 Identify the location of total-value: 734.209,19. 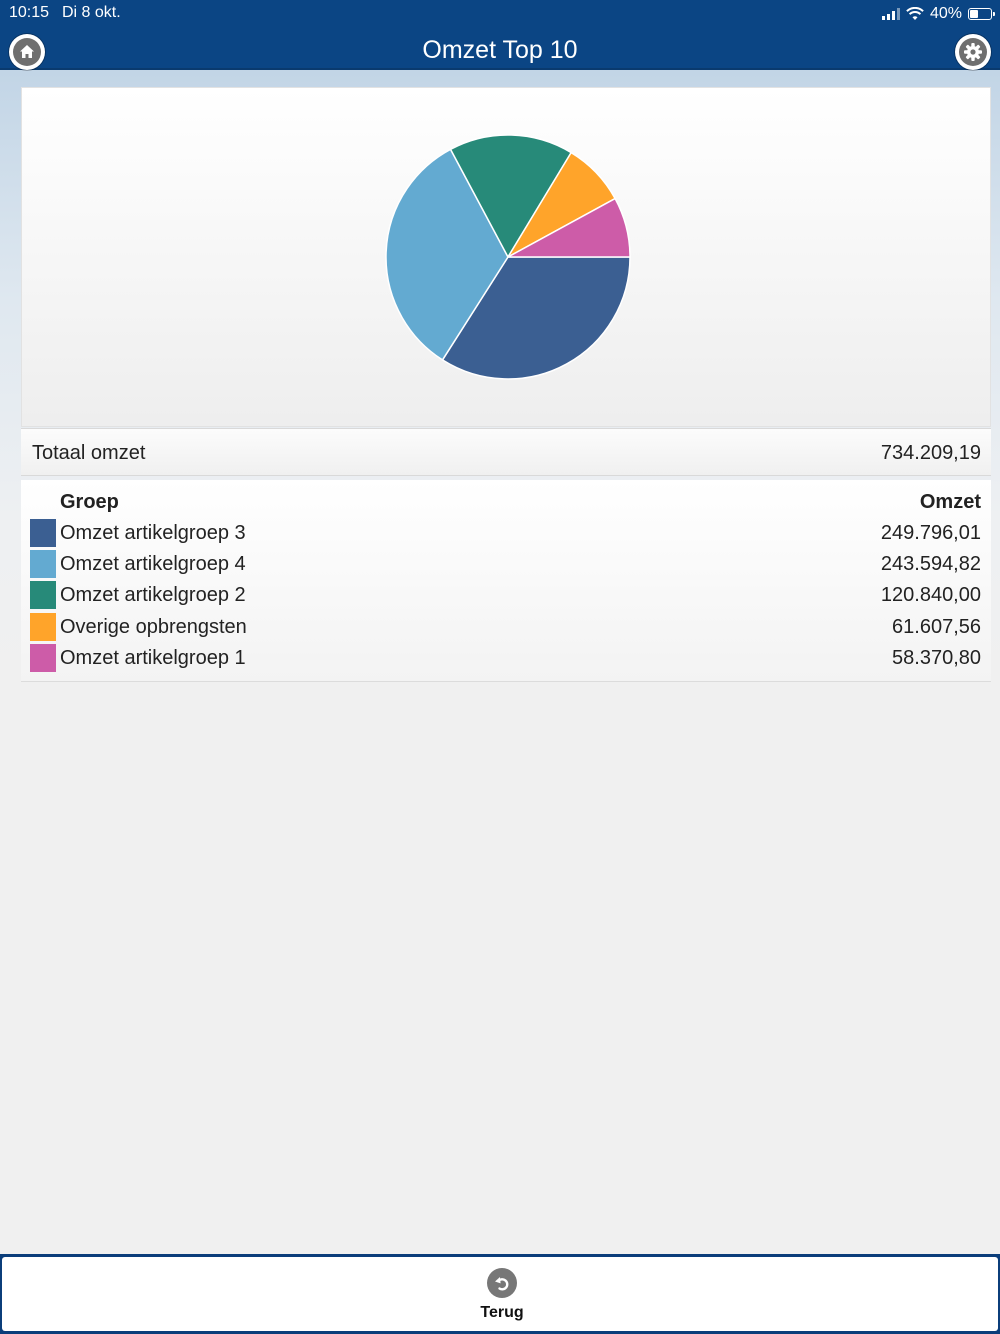
(930, 453).